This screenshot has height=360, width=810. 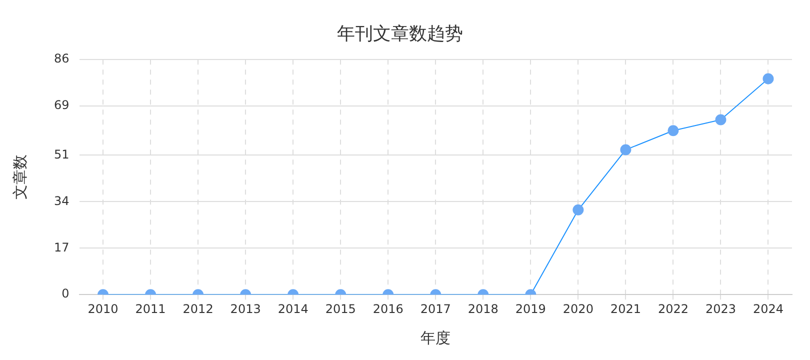 What do you see at coordinates (340, 309) in the screenshot?
I see `x-tick-label: 2015` at bounding box center [340, 309].